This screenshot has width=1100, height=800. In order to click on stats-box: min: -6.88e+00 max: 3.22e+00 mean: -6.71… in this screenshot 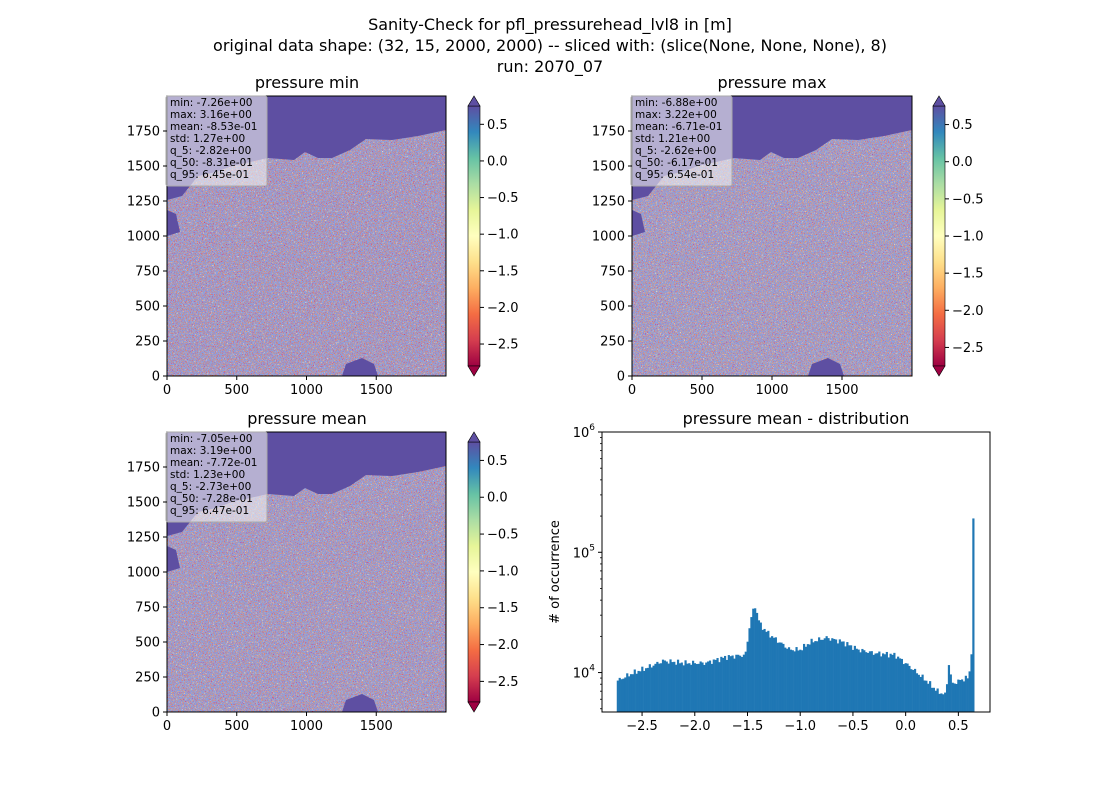, I will do `click(681, 141)`.